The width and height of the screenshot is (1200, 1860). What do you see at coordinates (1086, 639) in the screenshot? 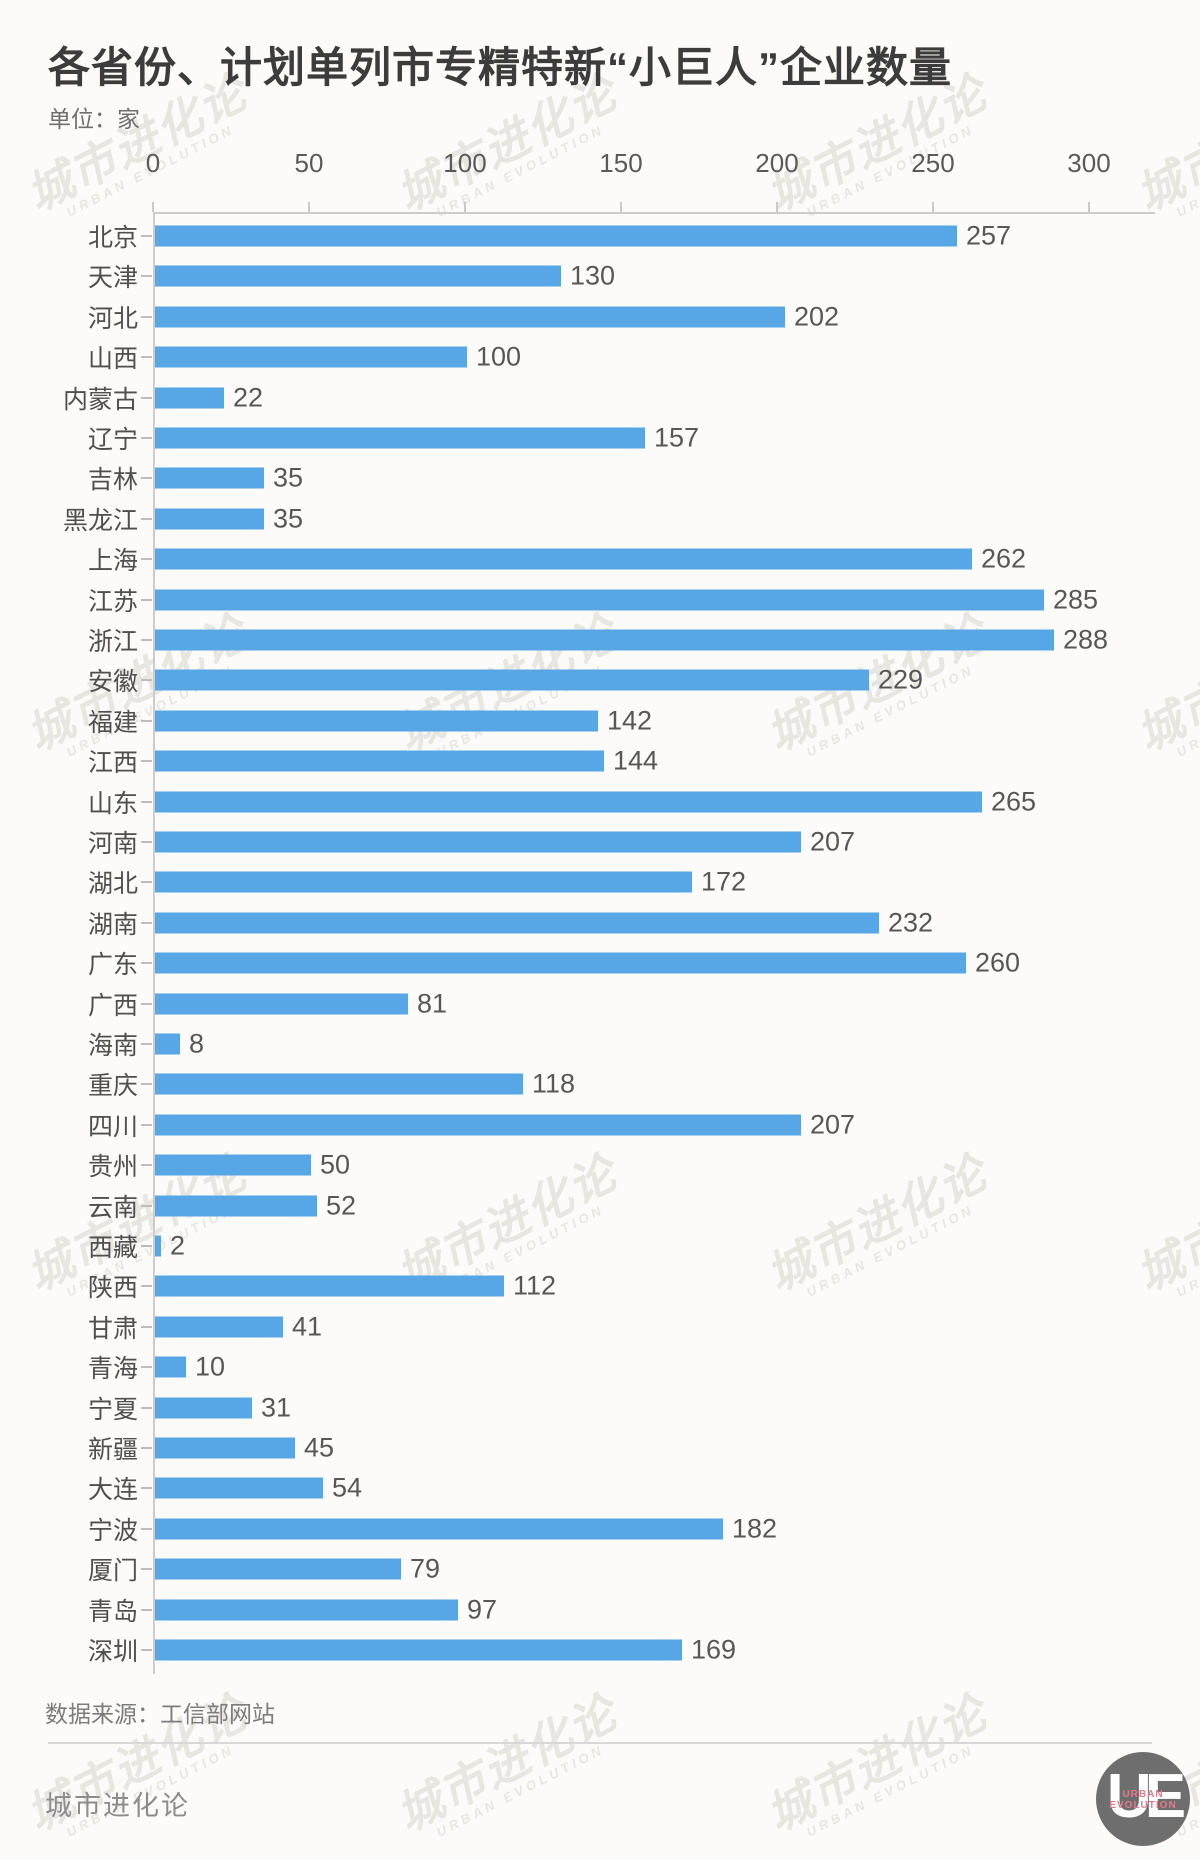
I see `value-label: 288` at bounding box center [1086, 639].